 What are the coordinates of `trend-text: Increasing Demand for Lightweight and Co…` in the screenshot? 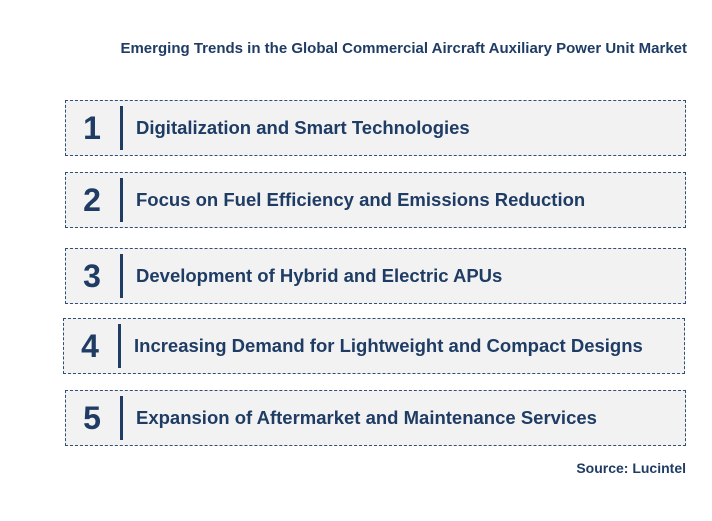 It's located at (388, 345).